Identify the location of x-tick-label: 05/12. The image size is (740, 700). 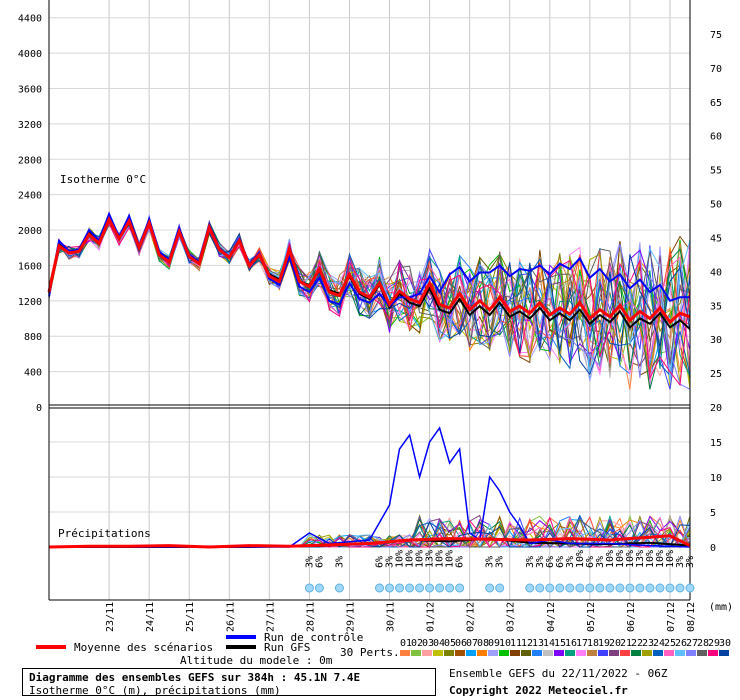
(591, 617).